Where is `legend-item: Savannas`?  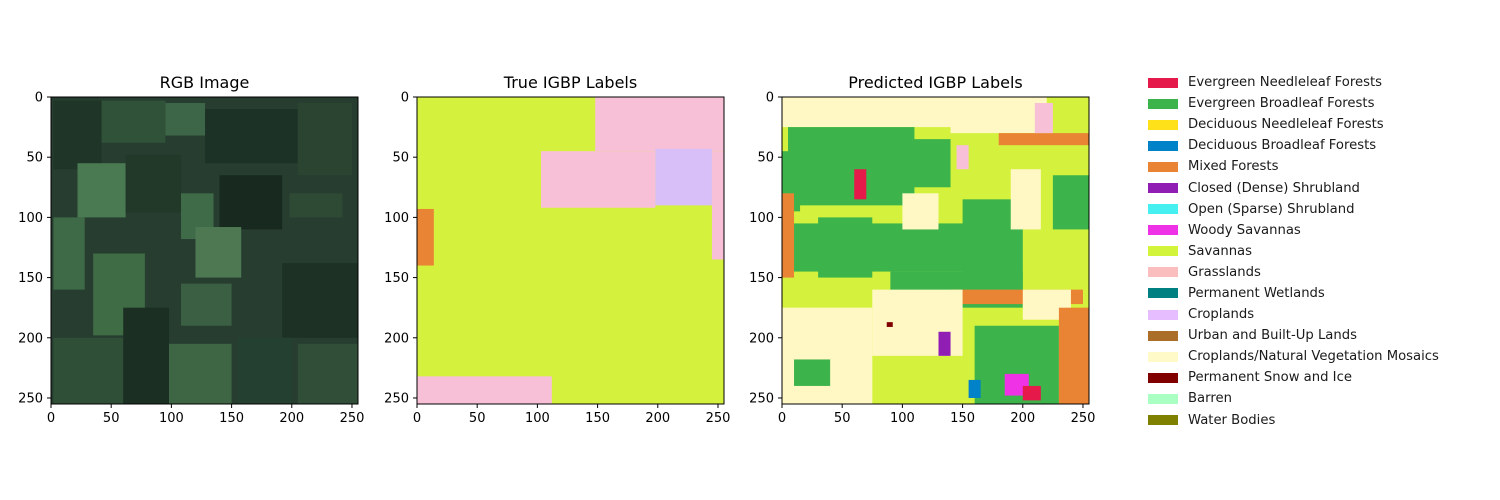 legend-item: Savannas is located at coordinates (1318, 251).